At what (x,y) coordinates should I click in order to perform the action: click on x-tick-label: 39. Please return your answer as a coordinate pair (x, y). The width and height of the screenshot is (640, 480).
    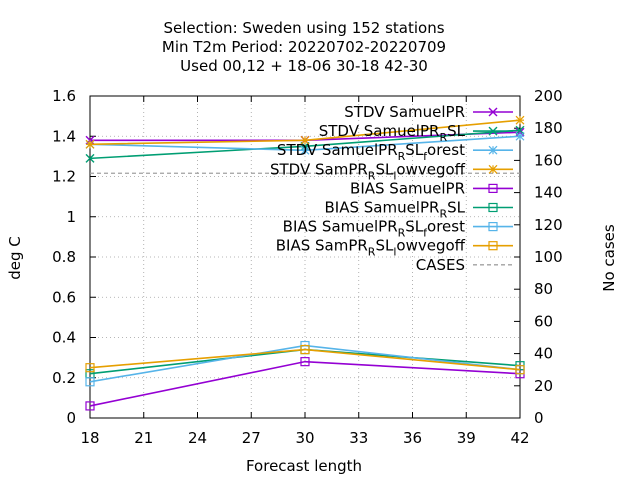
    Looking at the image, I should click on (466, 438).